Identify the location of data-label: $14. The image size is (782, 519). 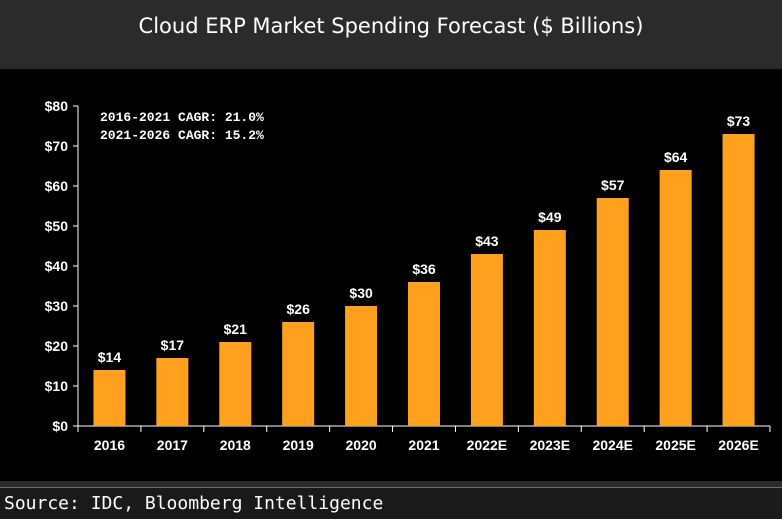
(110, 357).